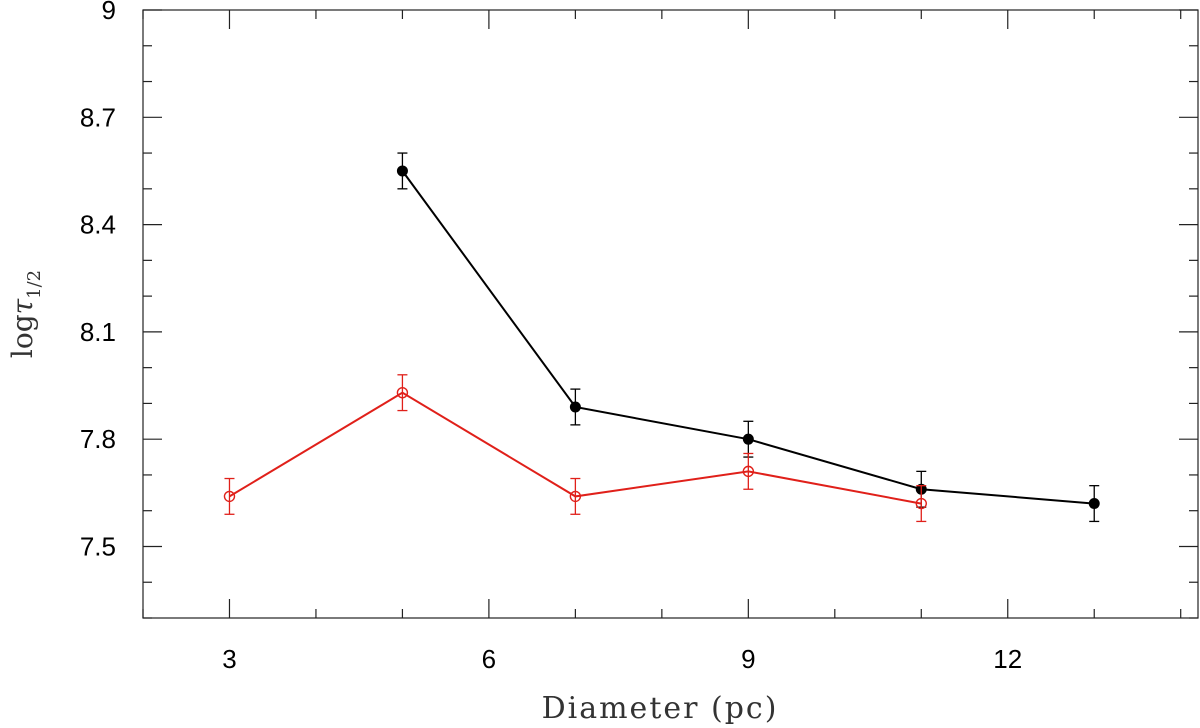  Describe the element at coordinates (98, 439) in the screenshot. I see `y-tick-label: 7.8` at that location.